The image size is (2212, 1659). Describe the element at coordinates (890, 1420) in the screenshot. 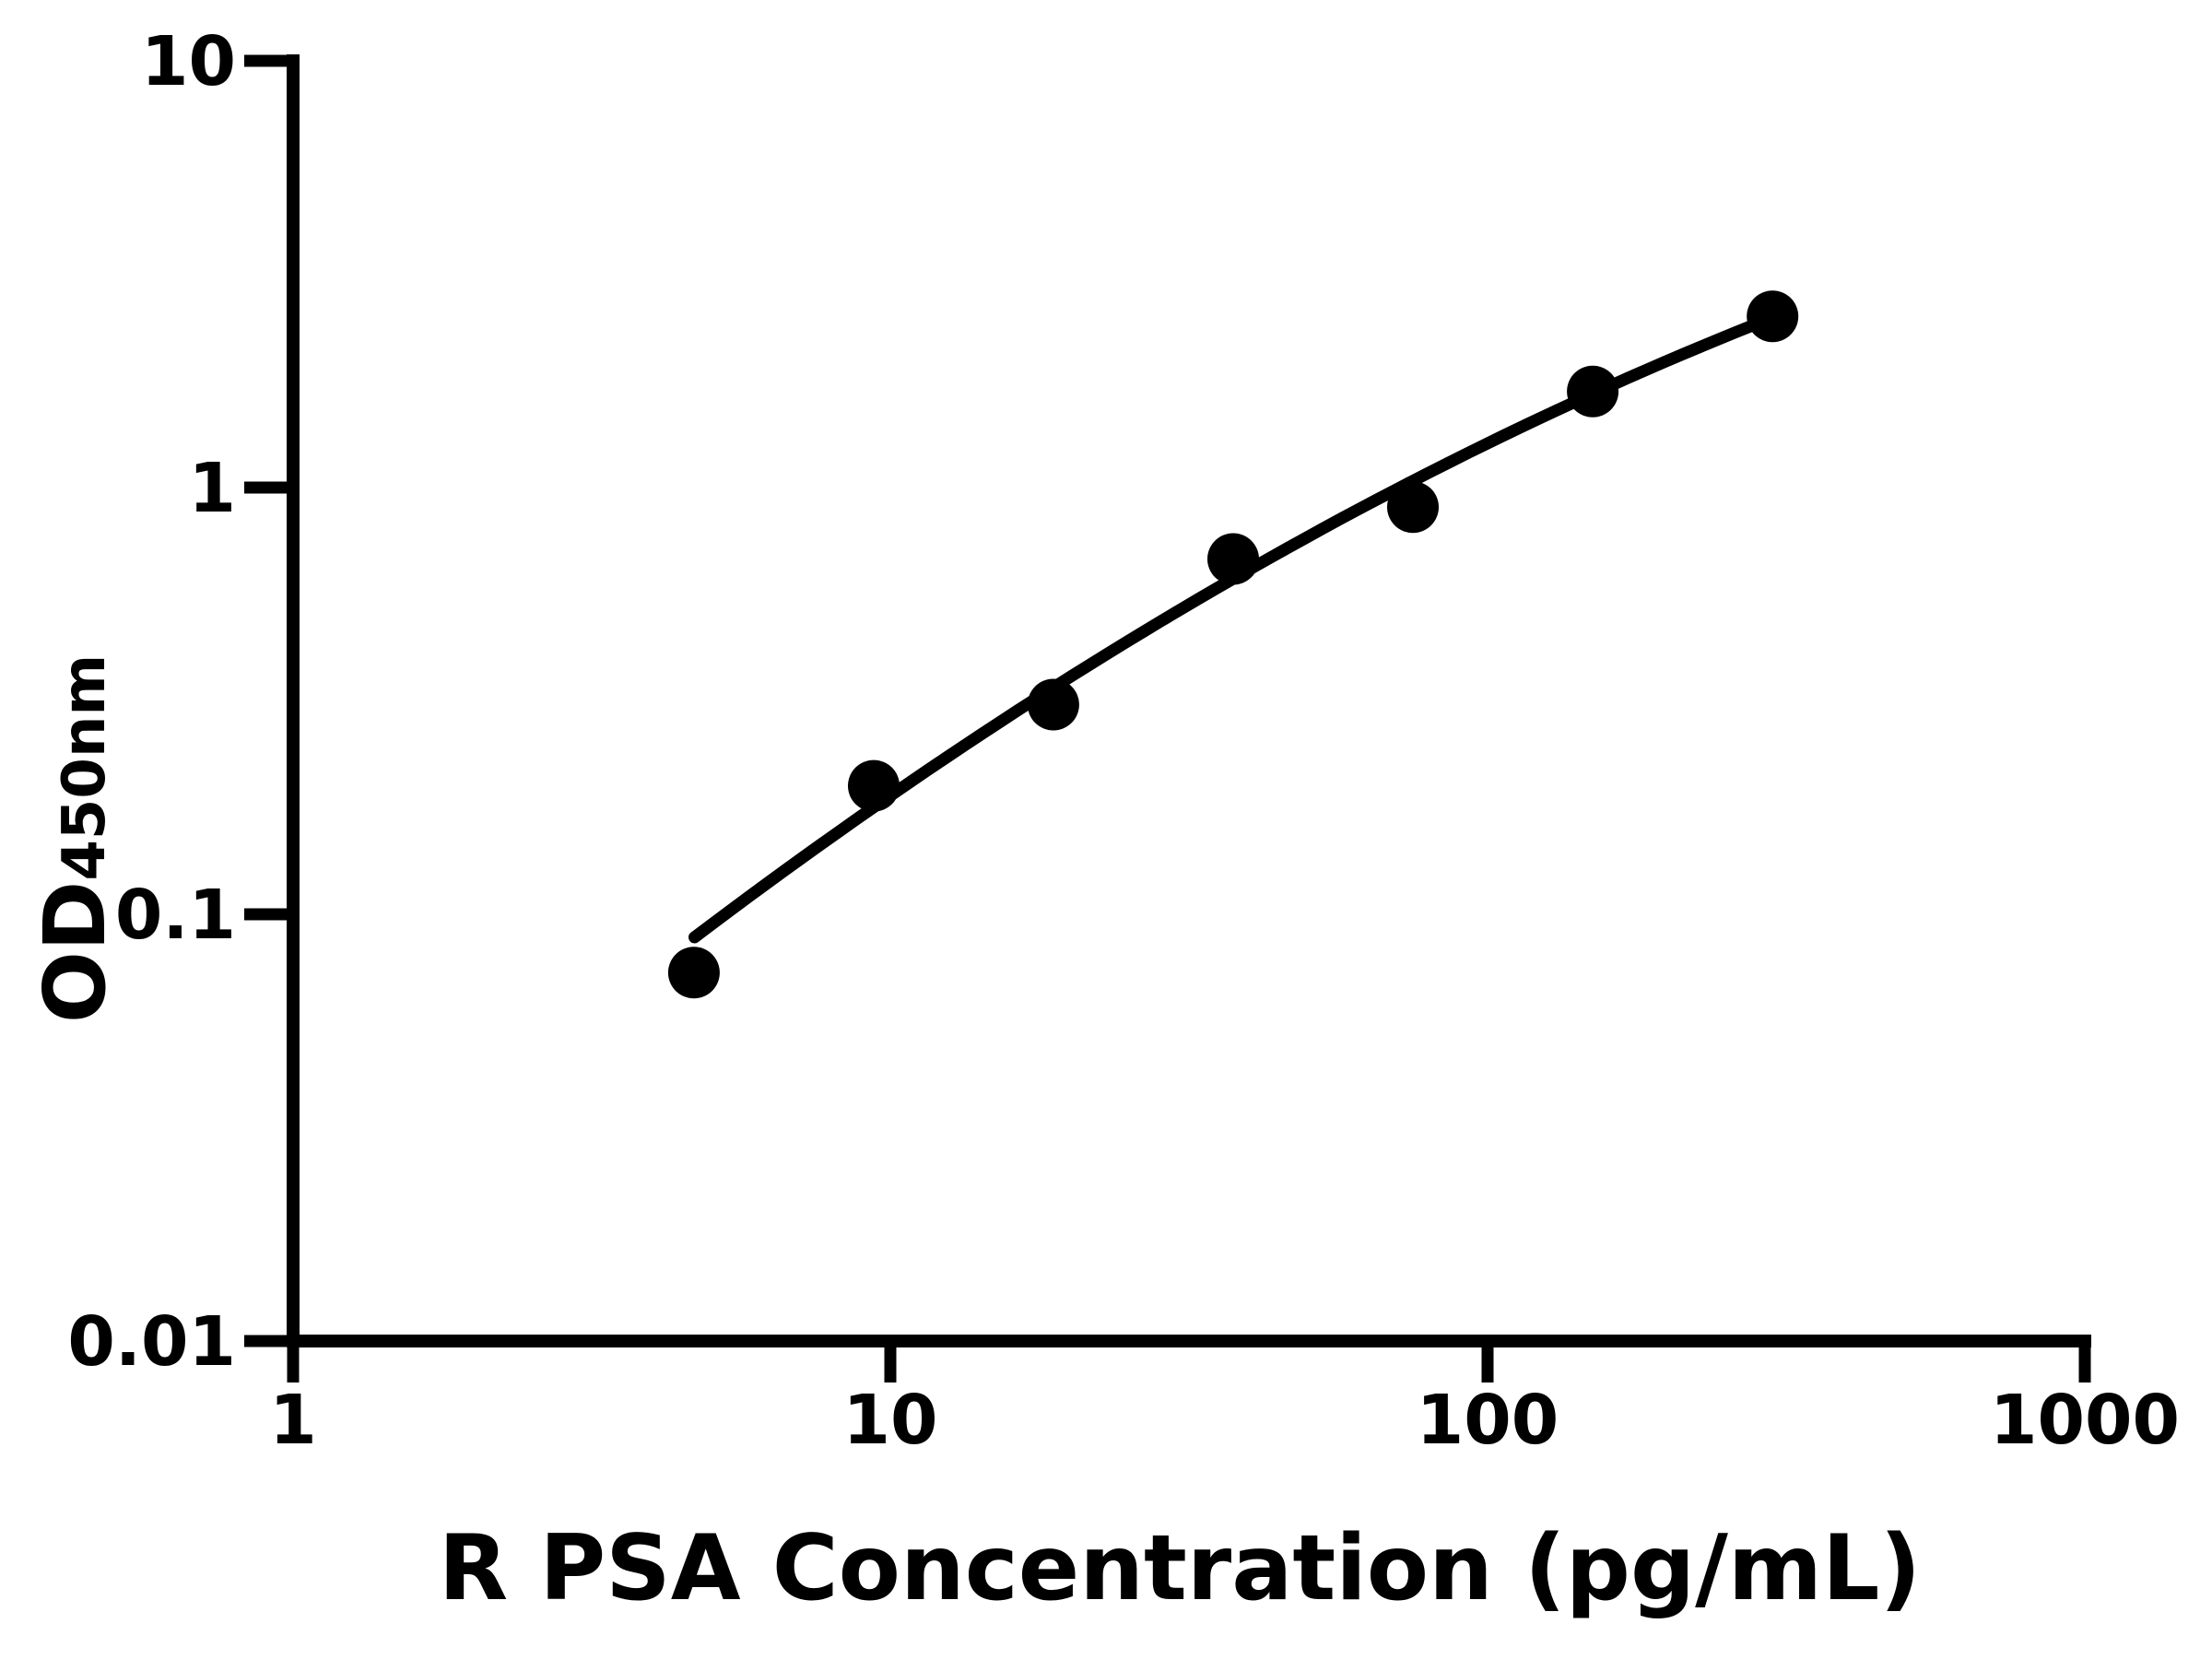

I see `x-tick-label: 10` at that location.